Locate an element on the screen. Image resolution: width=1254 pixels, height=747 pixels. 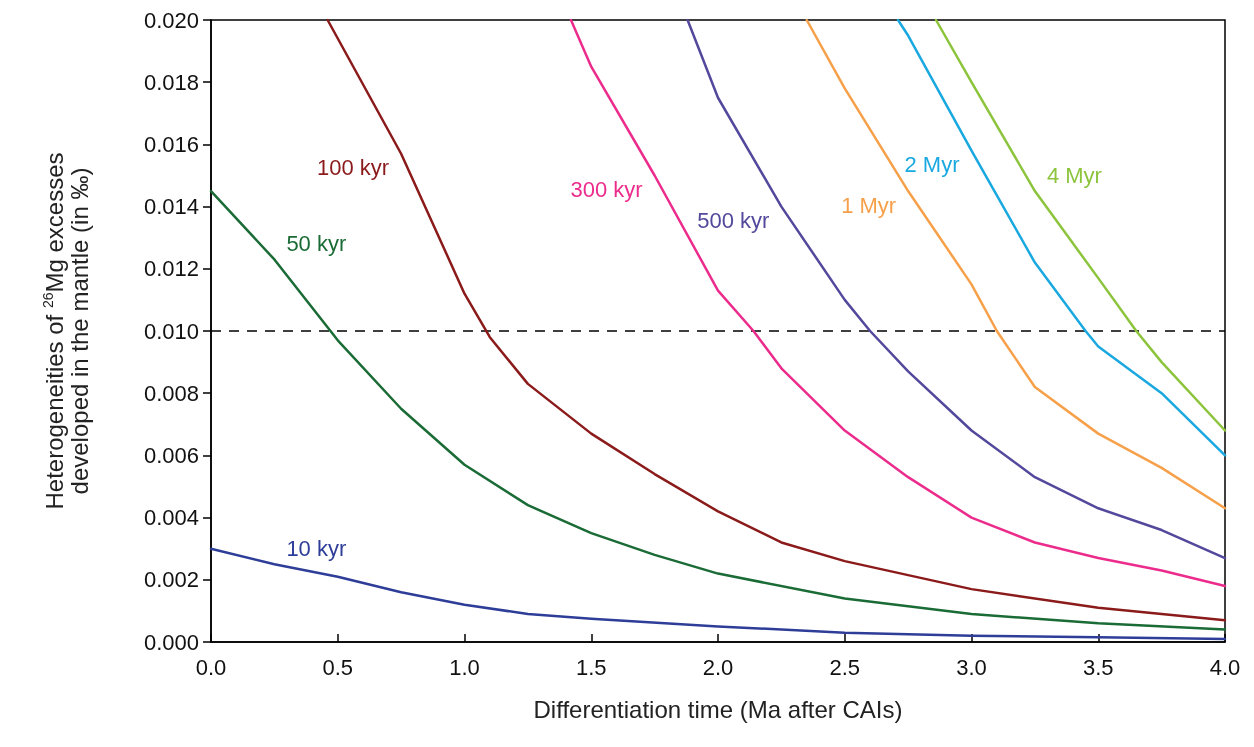
y-tick-label: 0.020 is located at coordinates (171, 20).